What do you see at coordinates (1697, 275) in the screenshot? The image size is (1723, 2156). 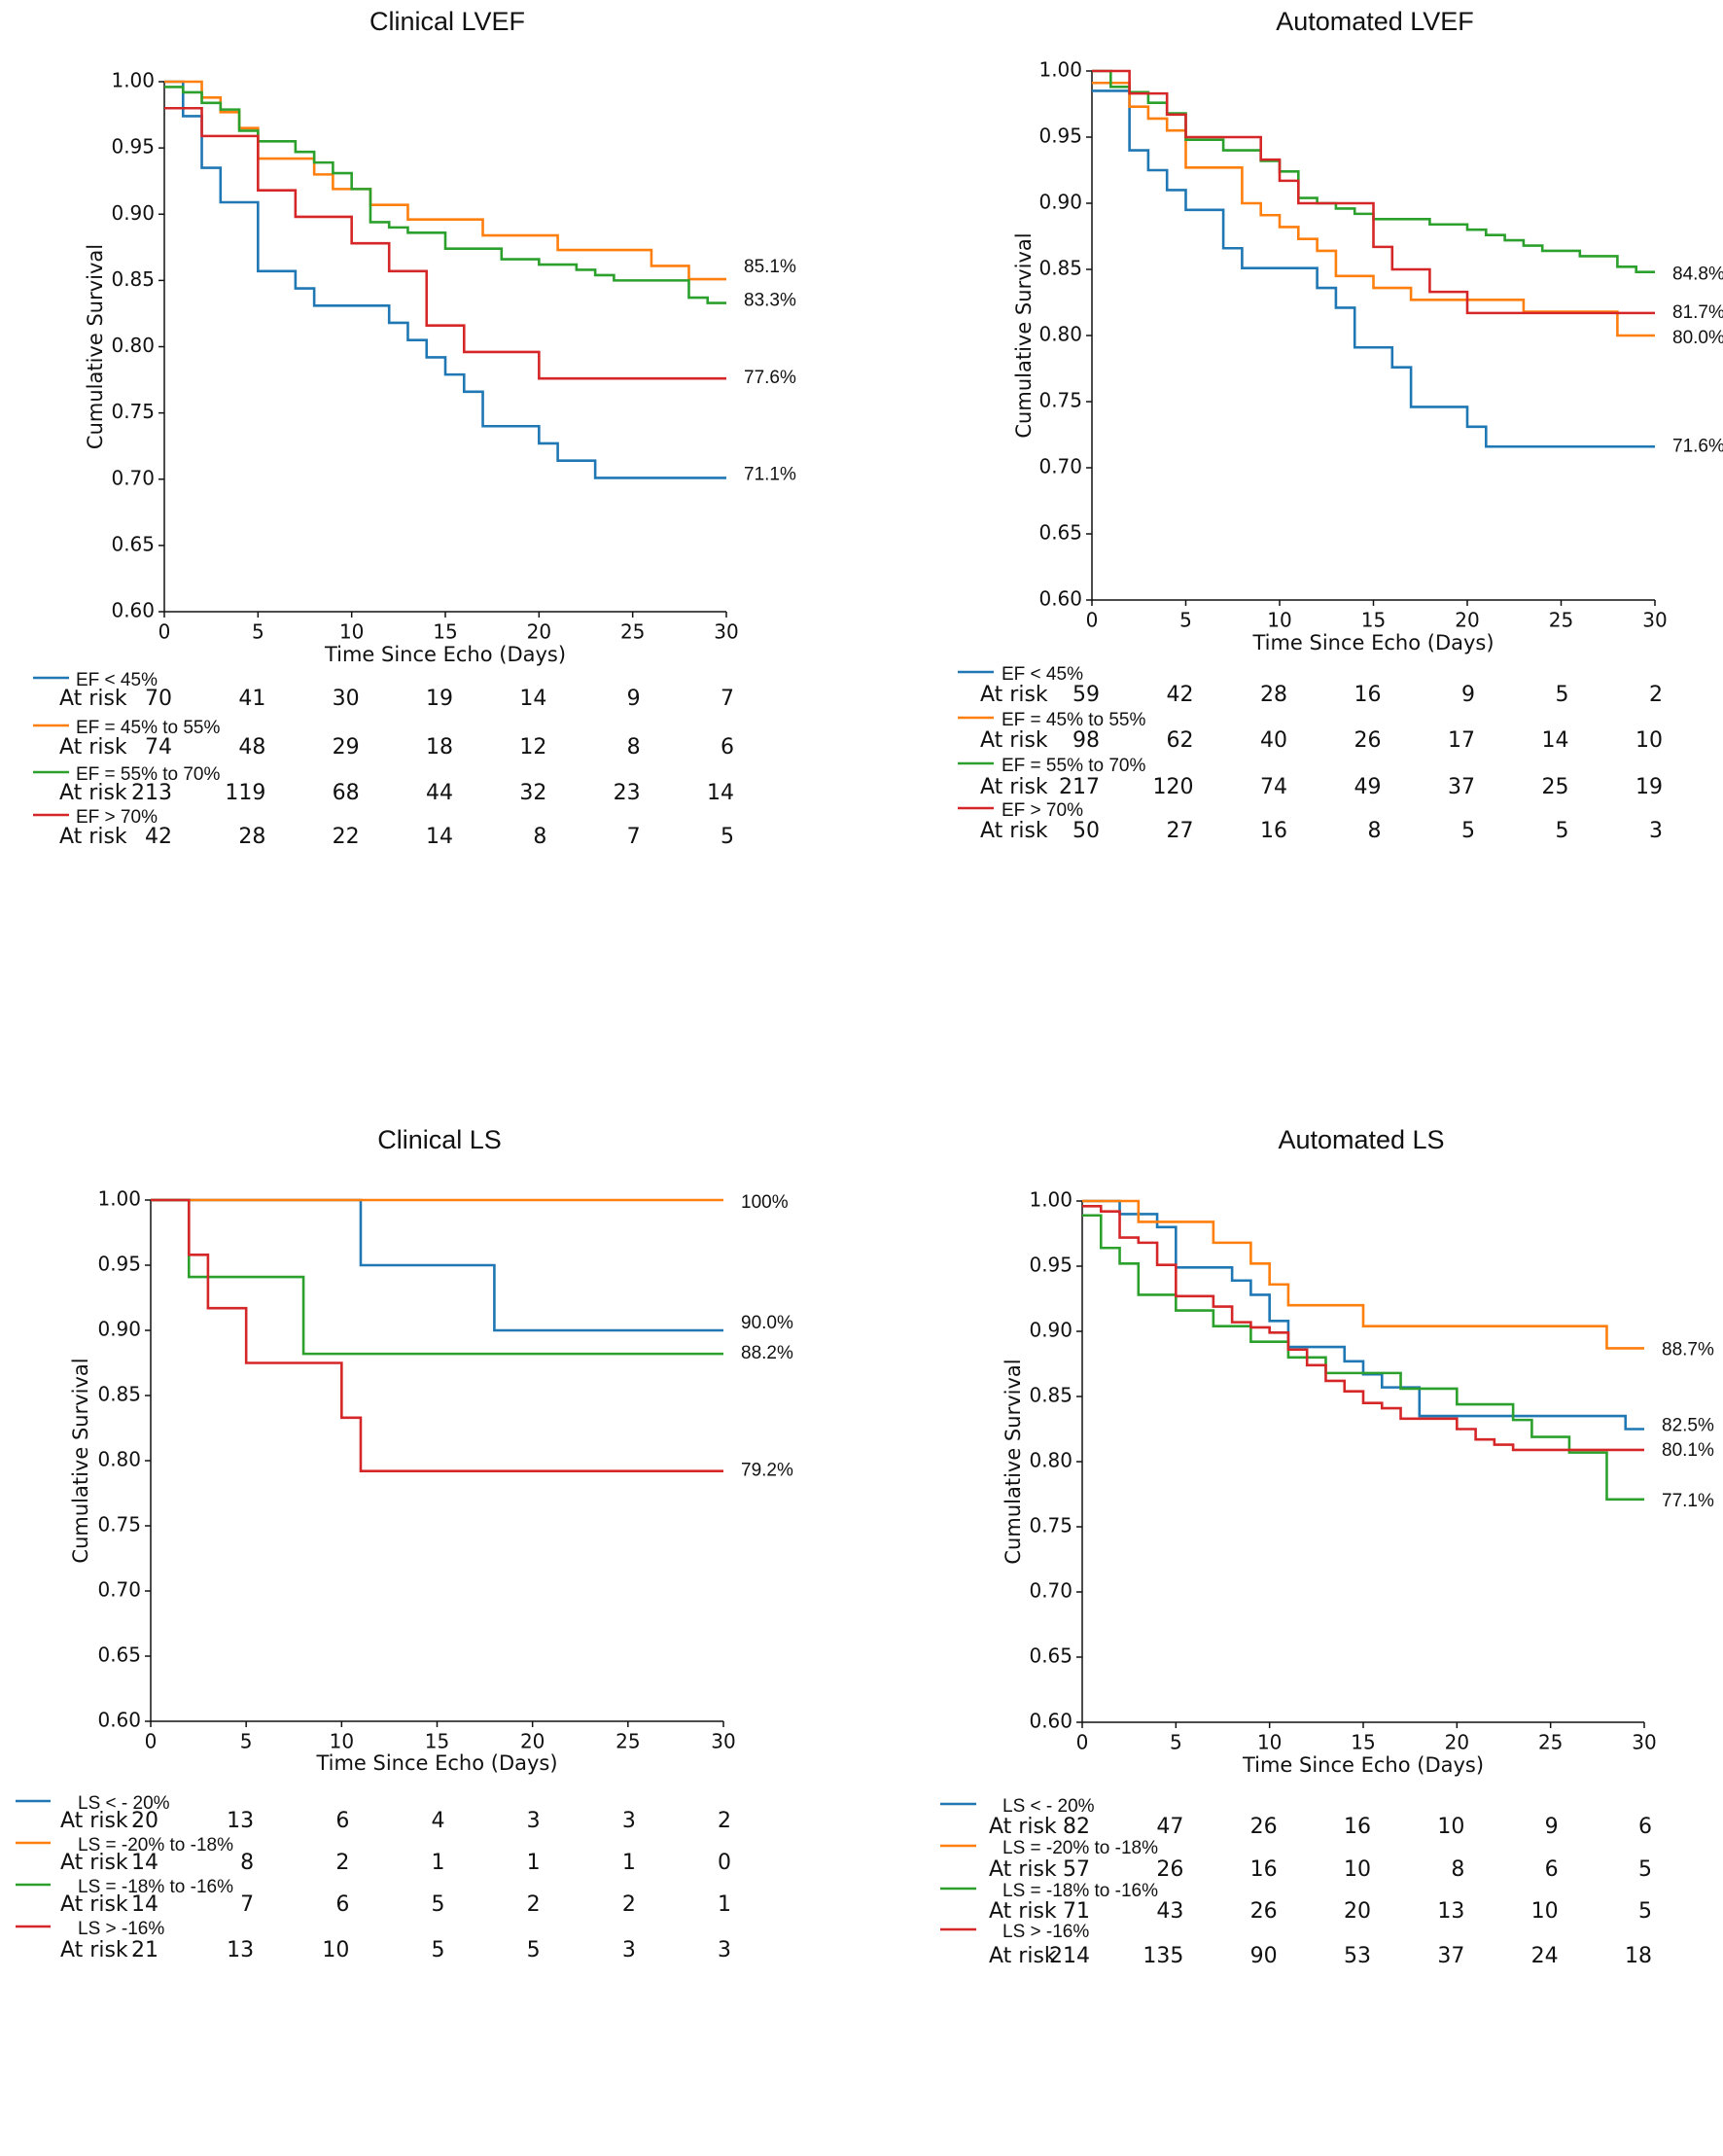 I see `end-survival-label: 84.8%` at bounding box center [1697, 275].